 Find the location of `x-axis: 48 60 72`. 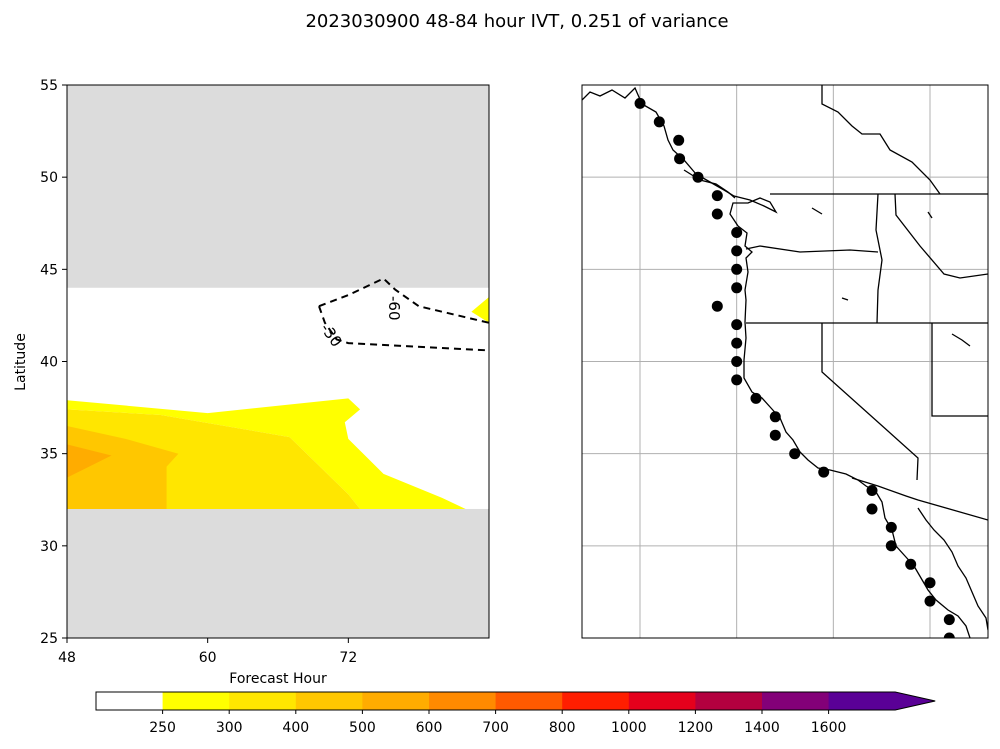

x-axis: 48 60 72 is located at coordinates (207, 652).